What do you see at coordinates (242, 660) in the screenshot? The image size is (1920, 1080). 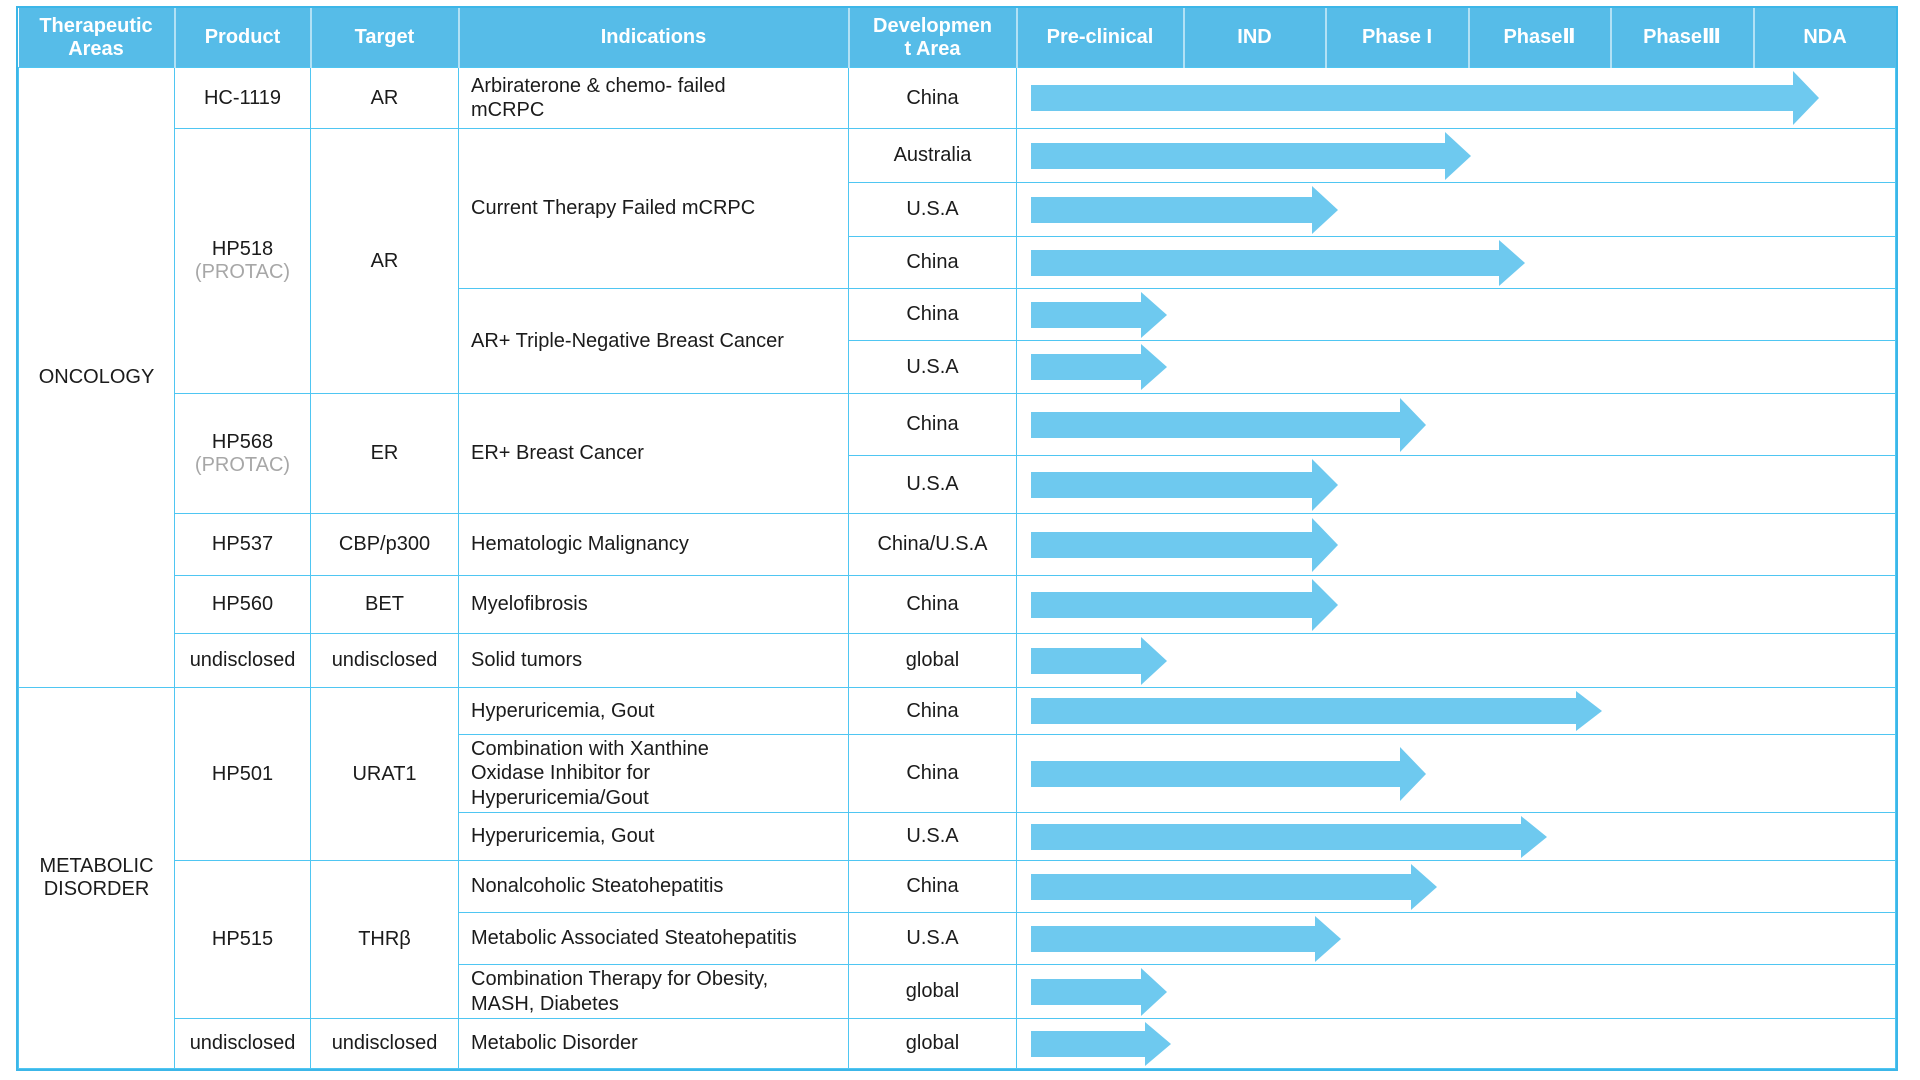 I see `product-name: undisclosed` at bounding box center [242, 660].